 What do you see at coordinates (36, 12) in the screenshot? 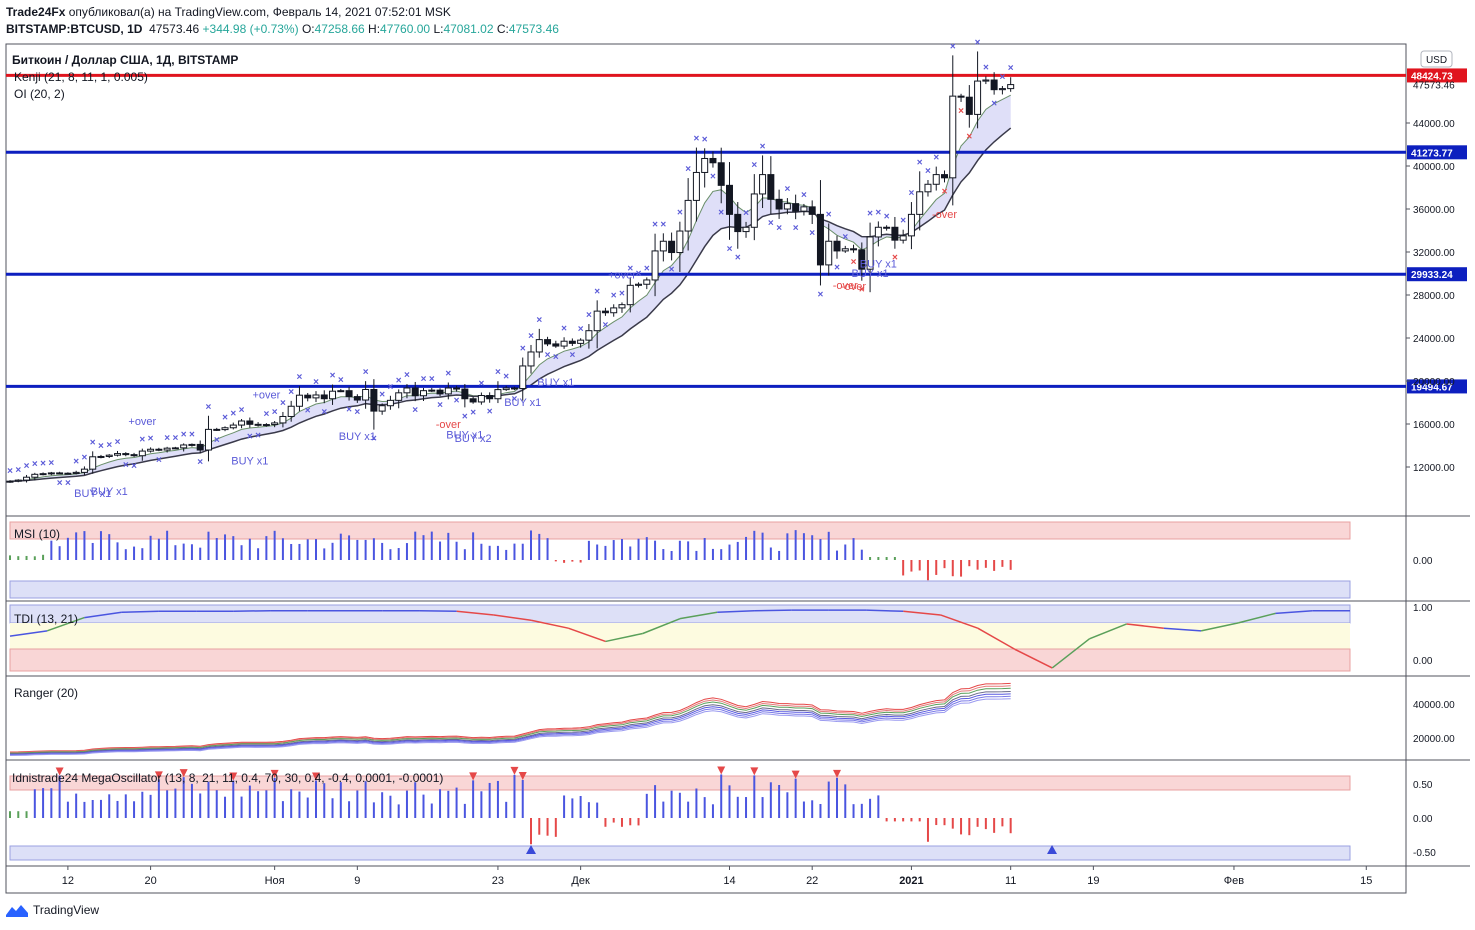
I see `publisher-name: Trade24Fx` at bounding box center [36, 12].